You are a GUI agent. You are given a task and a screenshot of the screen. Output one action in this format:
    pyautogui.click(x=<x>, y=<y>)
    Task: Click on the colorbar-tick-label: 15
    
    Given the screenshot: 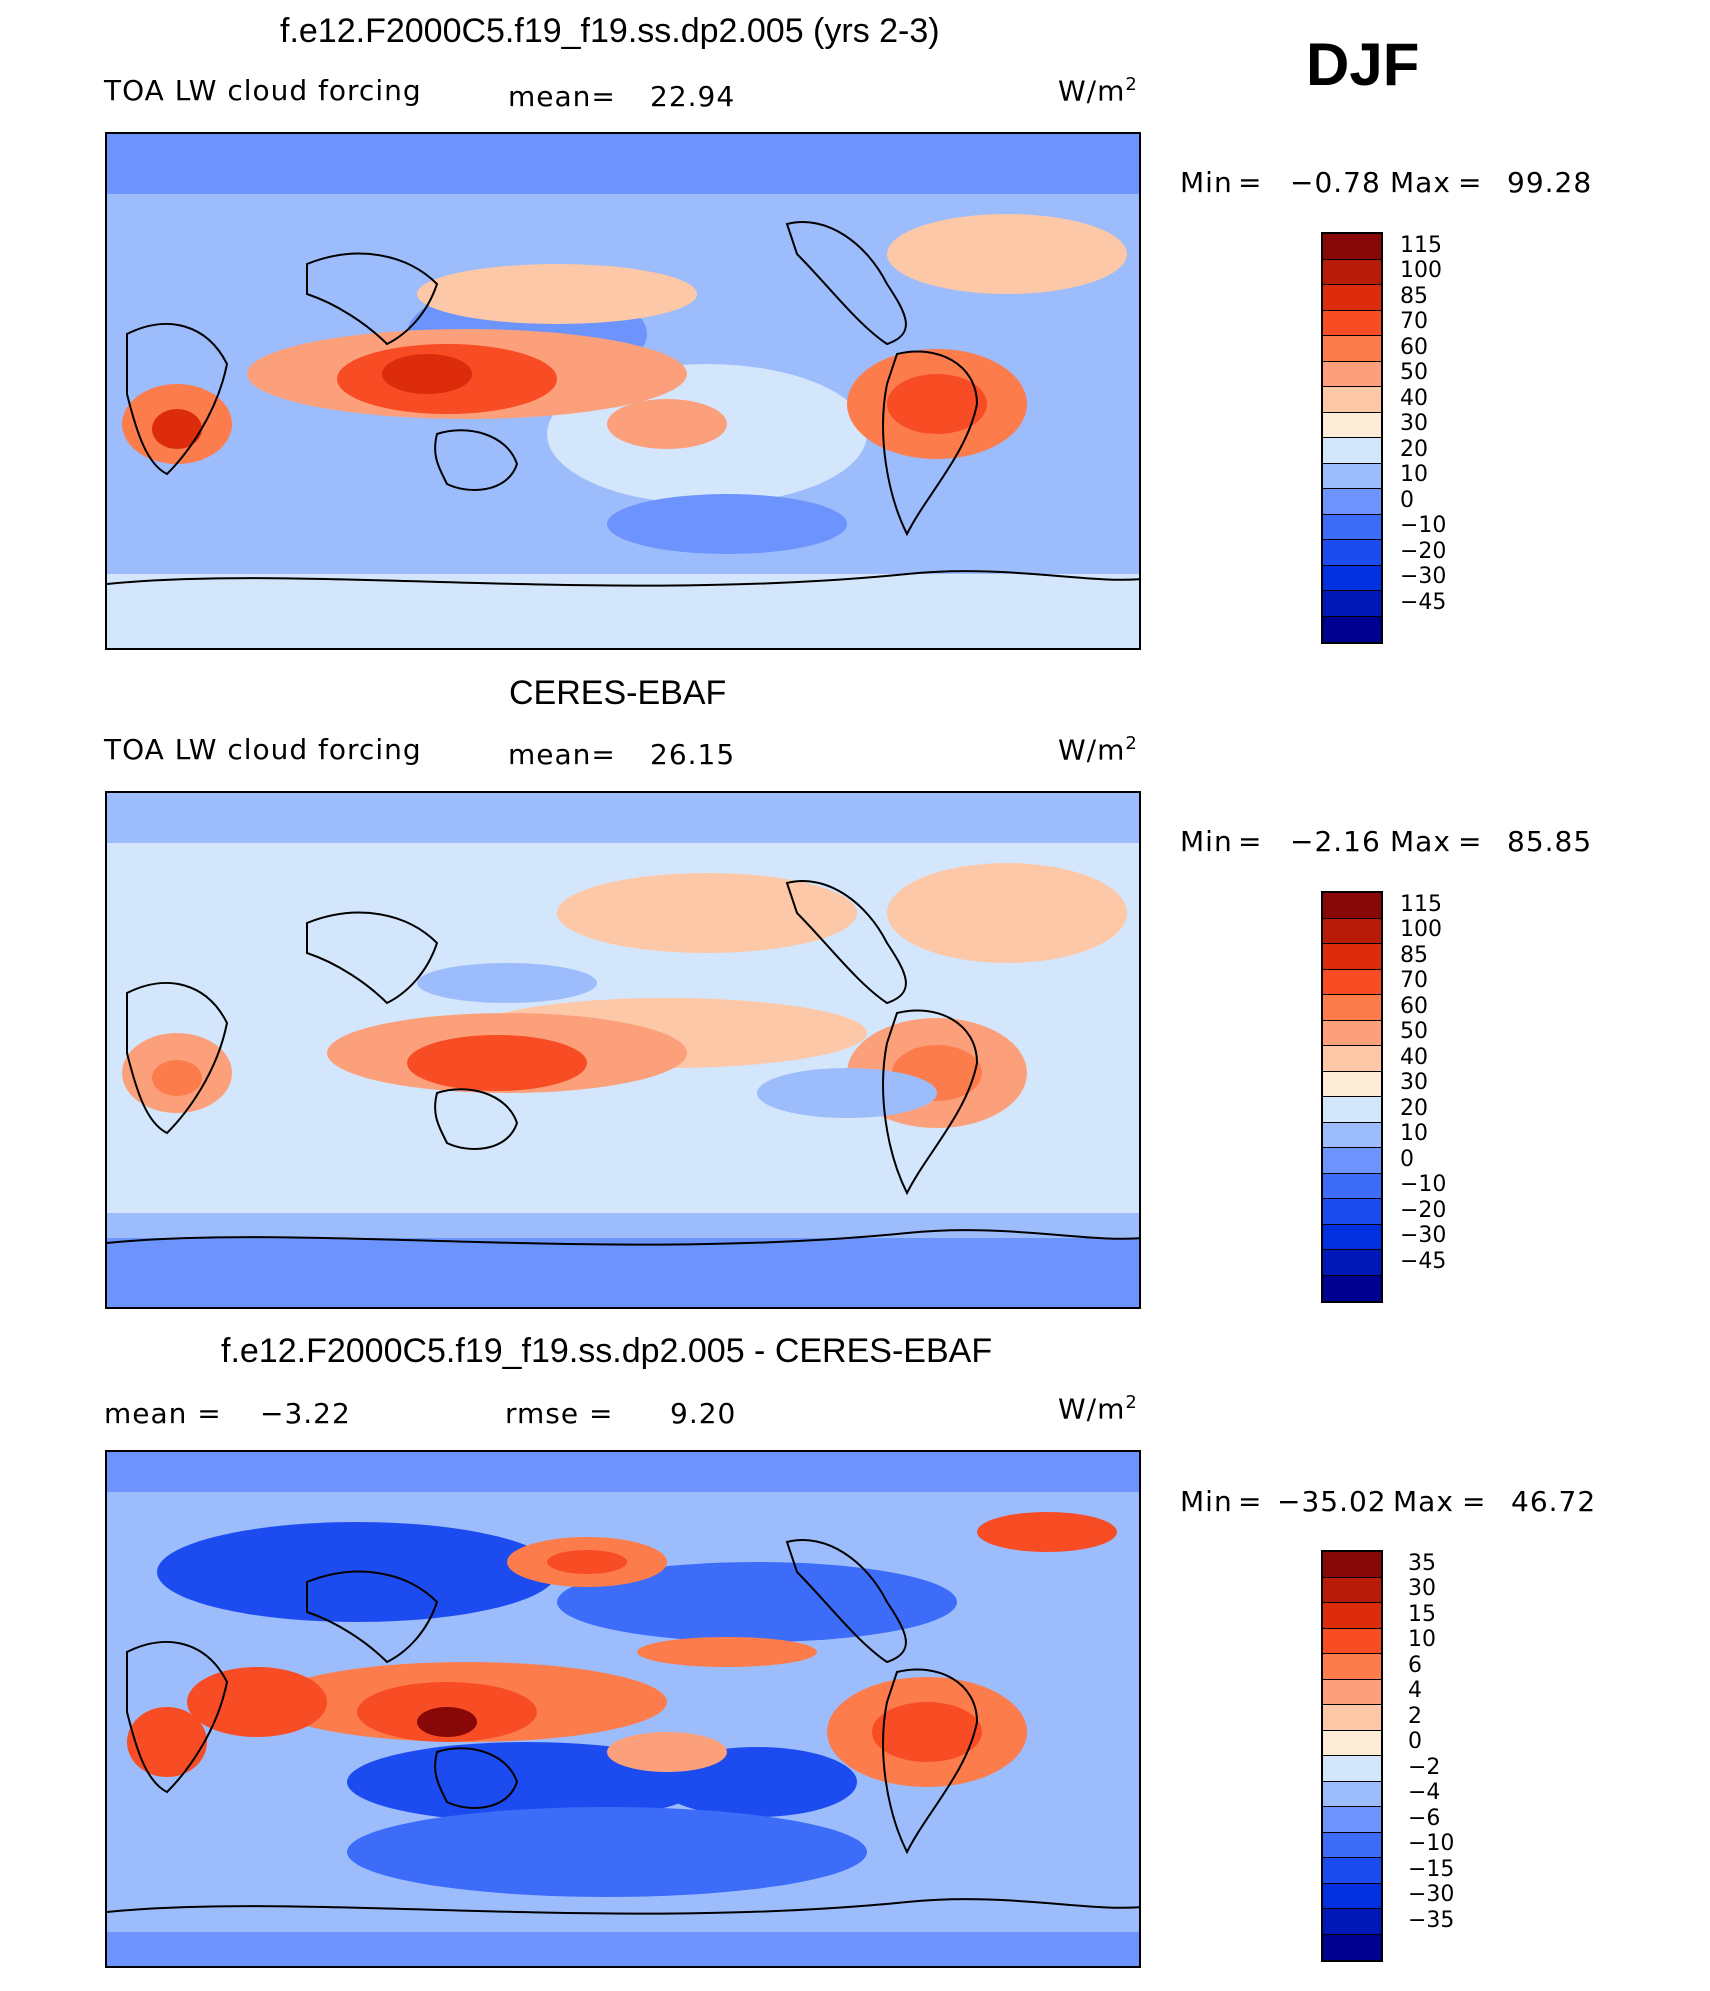 What is the action you would take?
    pyautogui.click(x=1422, y=1614)
    